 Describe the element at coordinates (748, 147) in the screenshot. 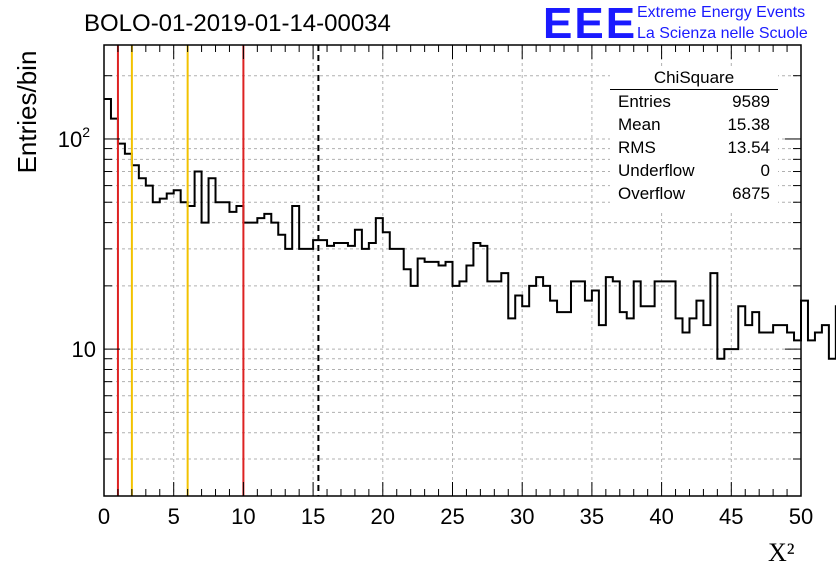

I see `stats-value: 13.54` at that location.